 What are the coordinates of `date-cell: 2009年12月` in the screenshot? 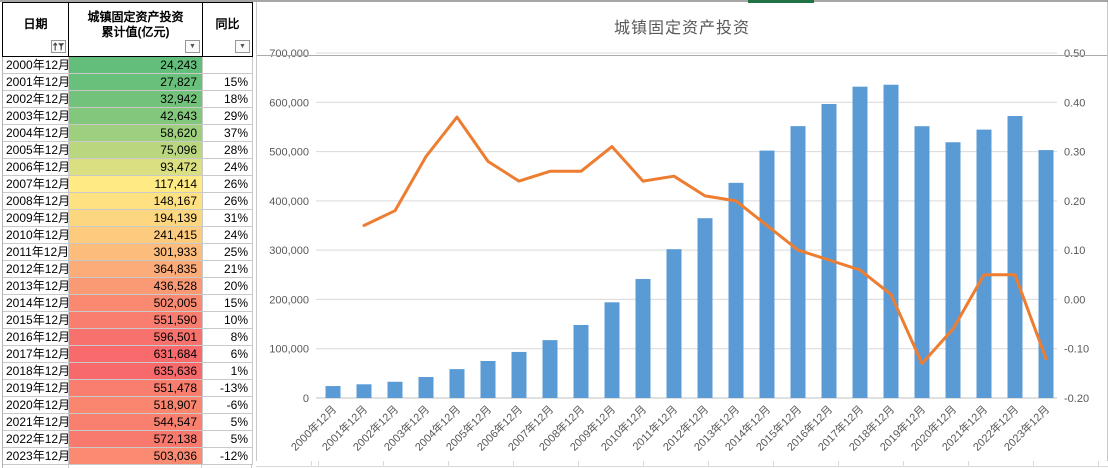 It's located at (36, 218).